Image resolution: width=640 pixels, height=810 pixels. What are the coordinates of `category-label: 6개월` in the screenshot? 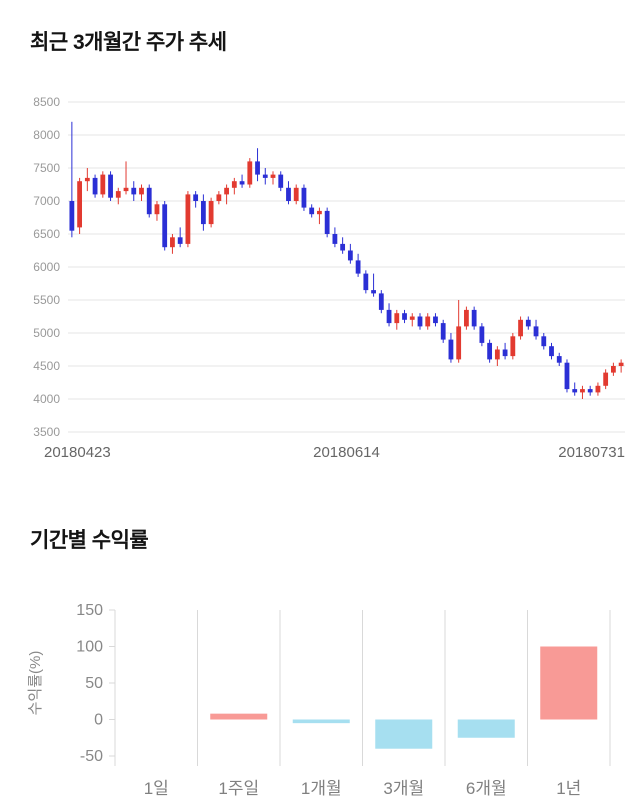 It's located at (486, 788).